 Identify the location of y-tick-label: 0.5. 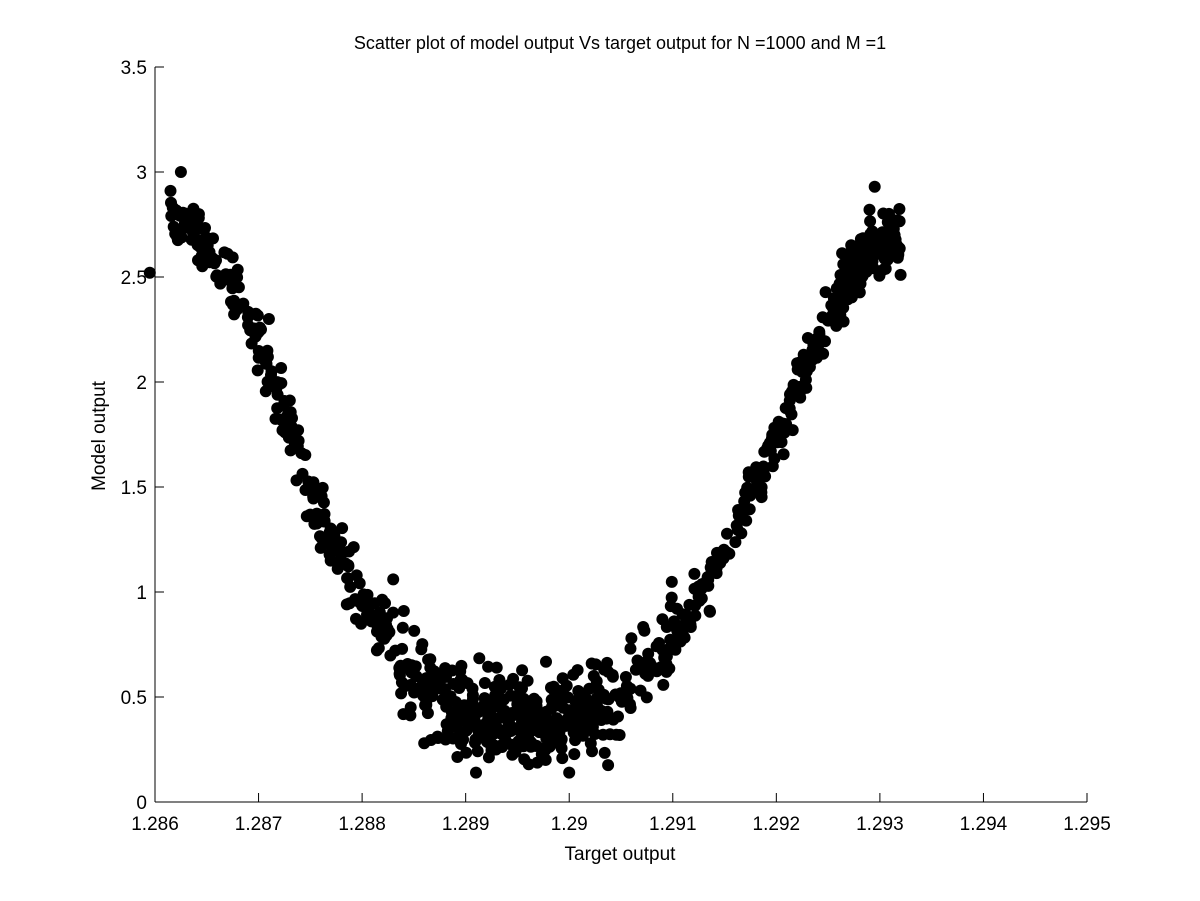
(134, 698).